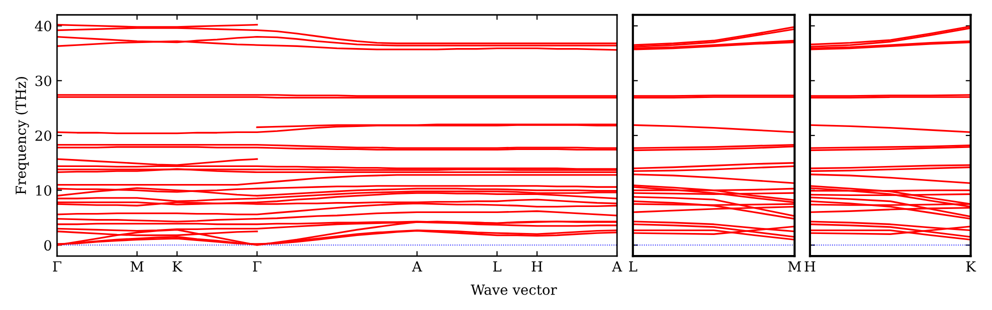  What do you see at coordinates (43, 26) in the screenshot?
I see `y-tick-label: 40` at bounding box center [43, 26].